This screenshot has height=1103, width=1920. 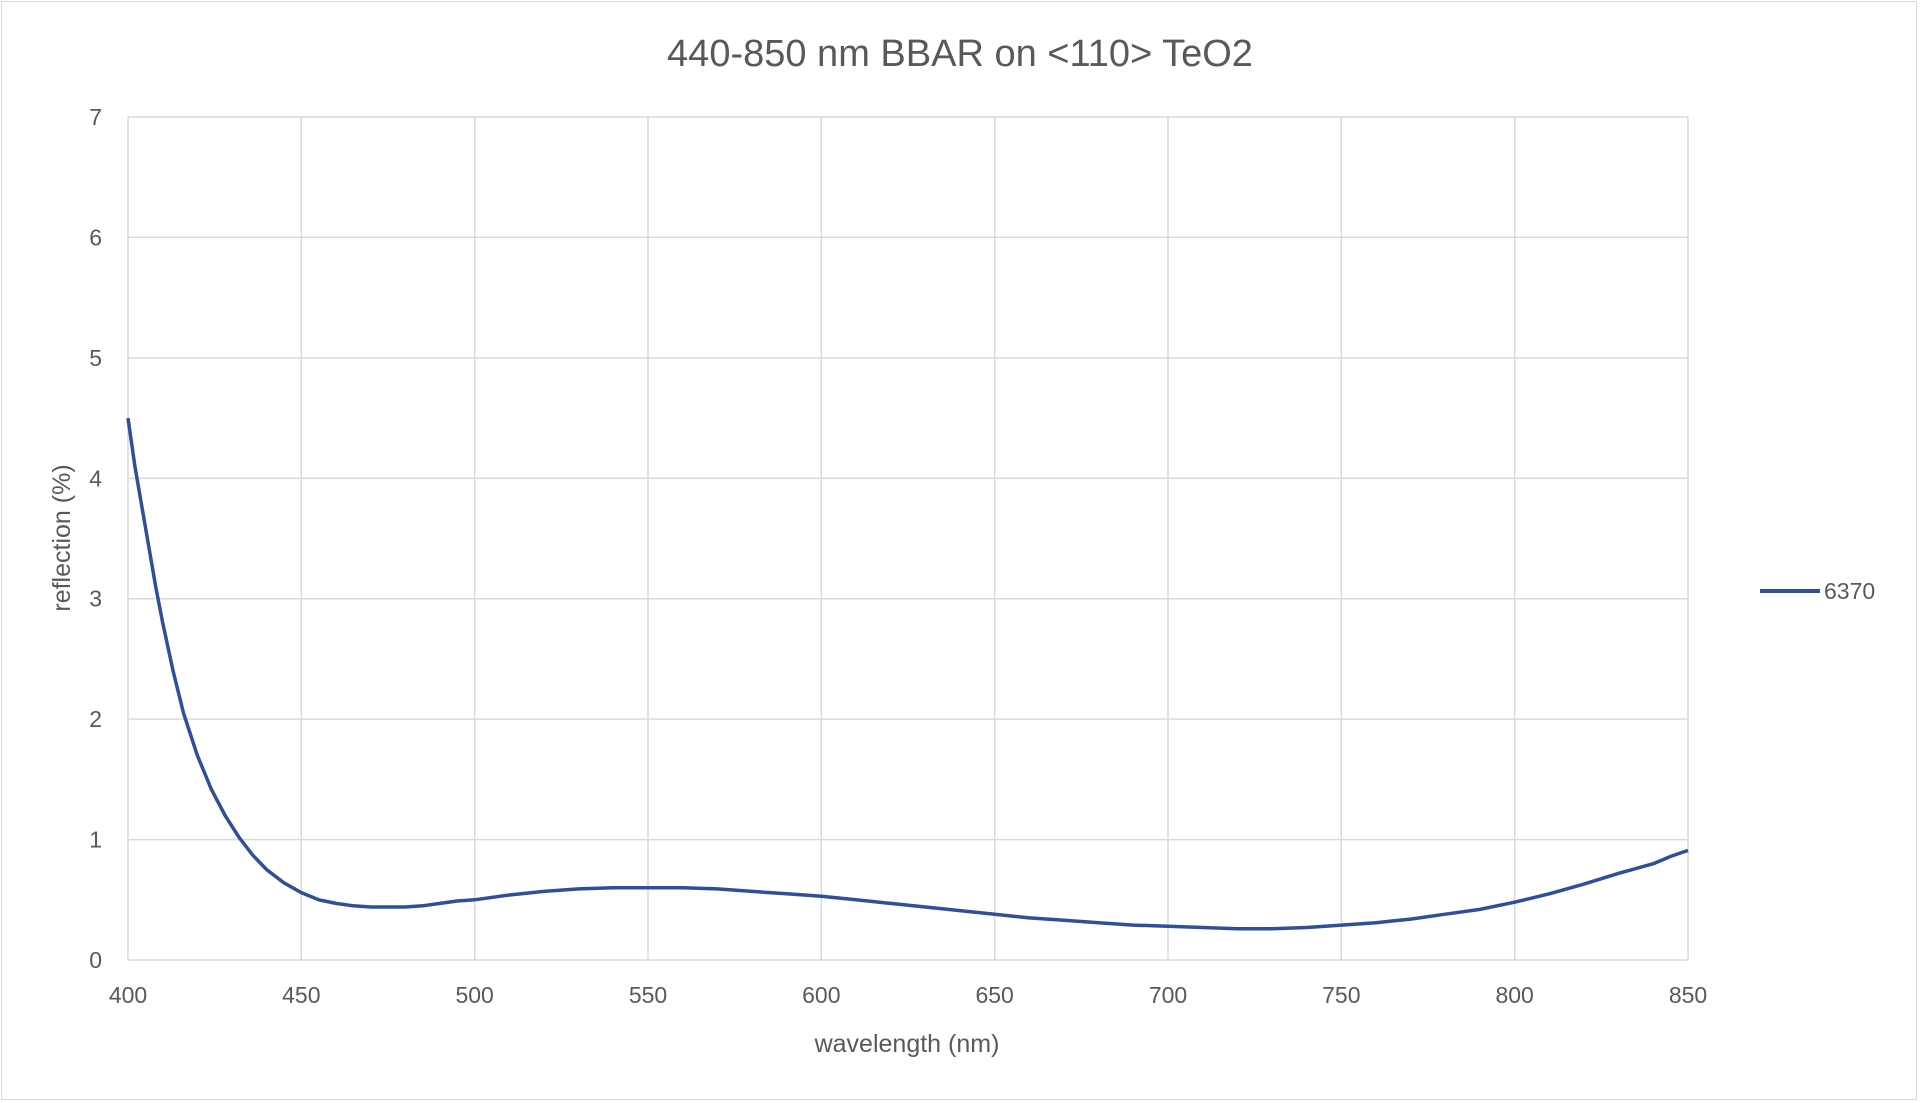 I want to click on x-axis-label: wavelength (nm), so click(x=907, y=1044).